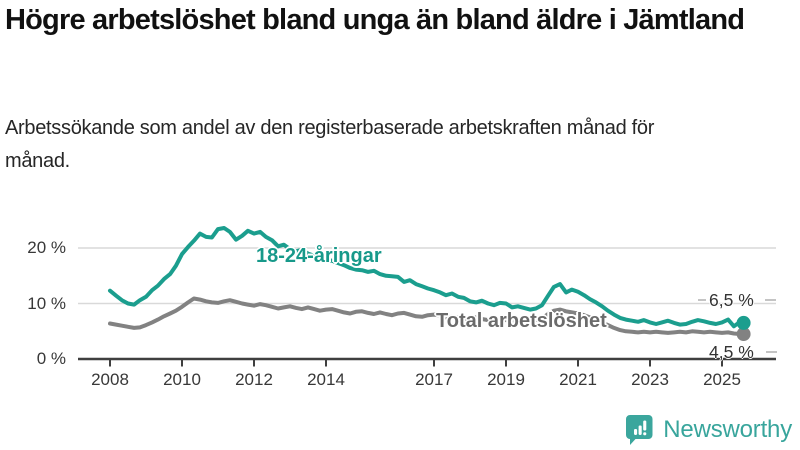  What do you see at coordinates (650, 379) in the screenshot?
I see `x-axis-tick-label: 2023` at bounding box center [650, 379].